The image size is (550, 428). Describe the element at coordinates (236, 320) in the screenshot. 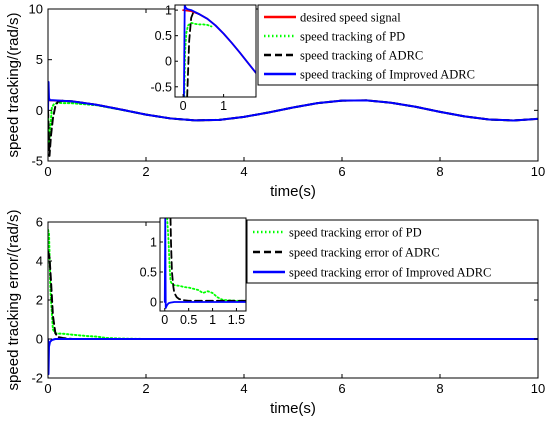

I see `bottom-inset-x-tick-label: 1.5` at that location.